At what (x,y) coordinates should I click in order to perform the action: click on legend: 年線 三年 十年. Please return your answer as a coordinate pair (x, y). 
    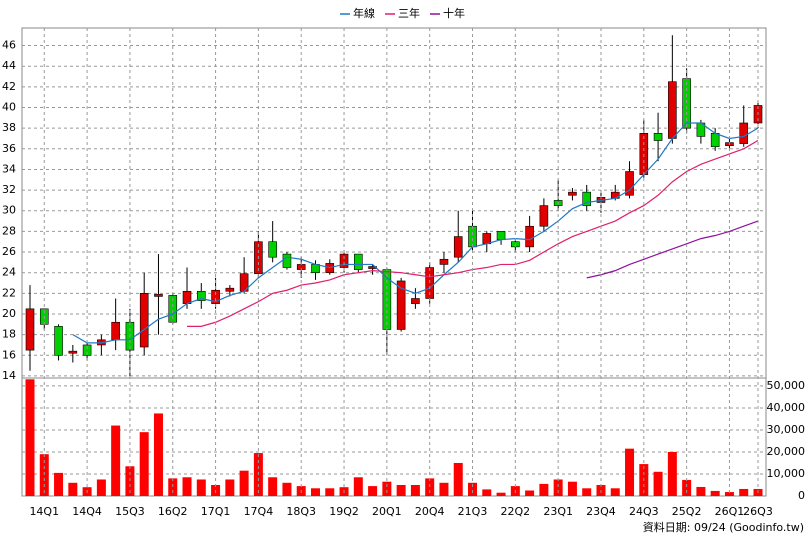
    Looking at the image, I should click on (402, 13).